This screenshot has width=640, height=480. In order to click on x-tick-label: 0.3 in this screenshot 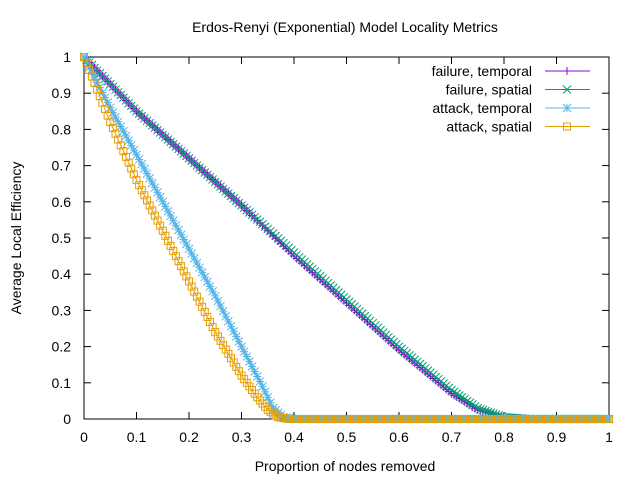, I will do `click(242, 437)`.